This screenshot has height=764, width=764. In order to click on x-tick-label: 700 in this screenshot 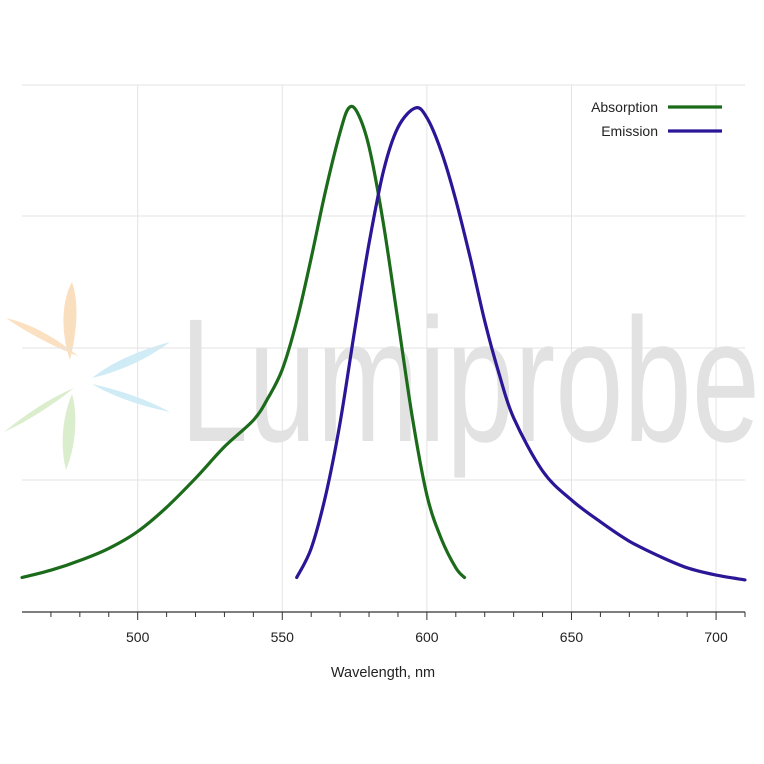, I will do `click(716, 637)`.